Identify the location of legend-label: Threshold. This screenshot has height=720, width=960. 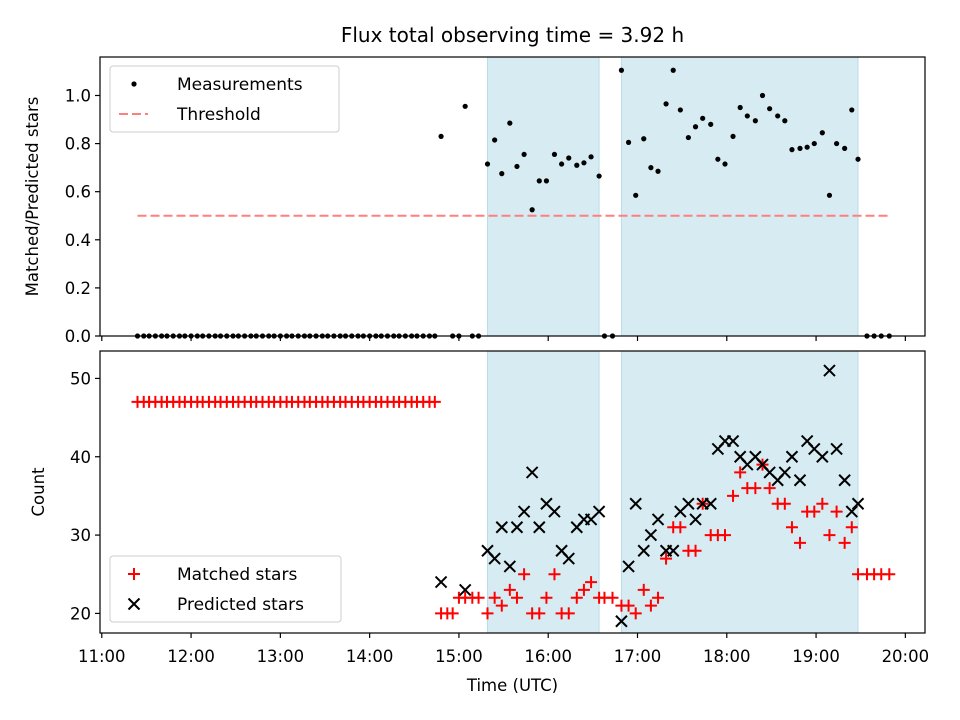
(218, 115).